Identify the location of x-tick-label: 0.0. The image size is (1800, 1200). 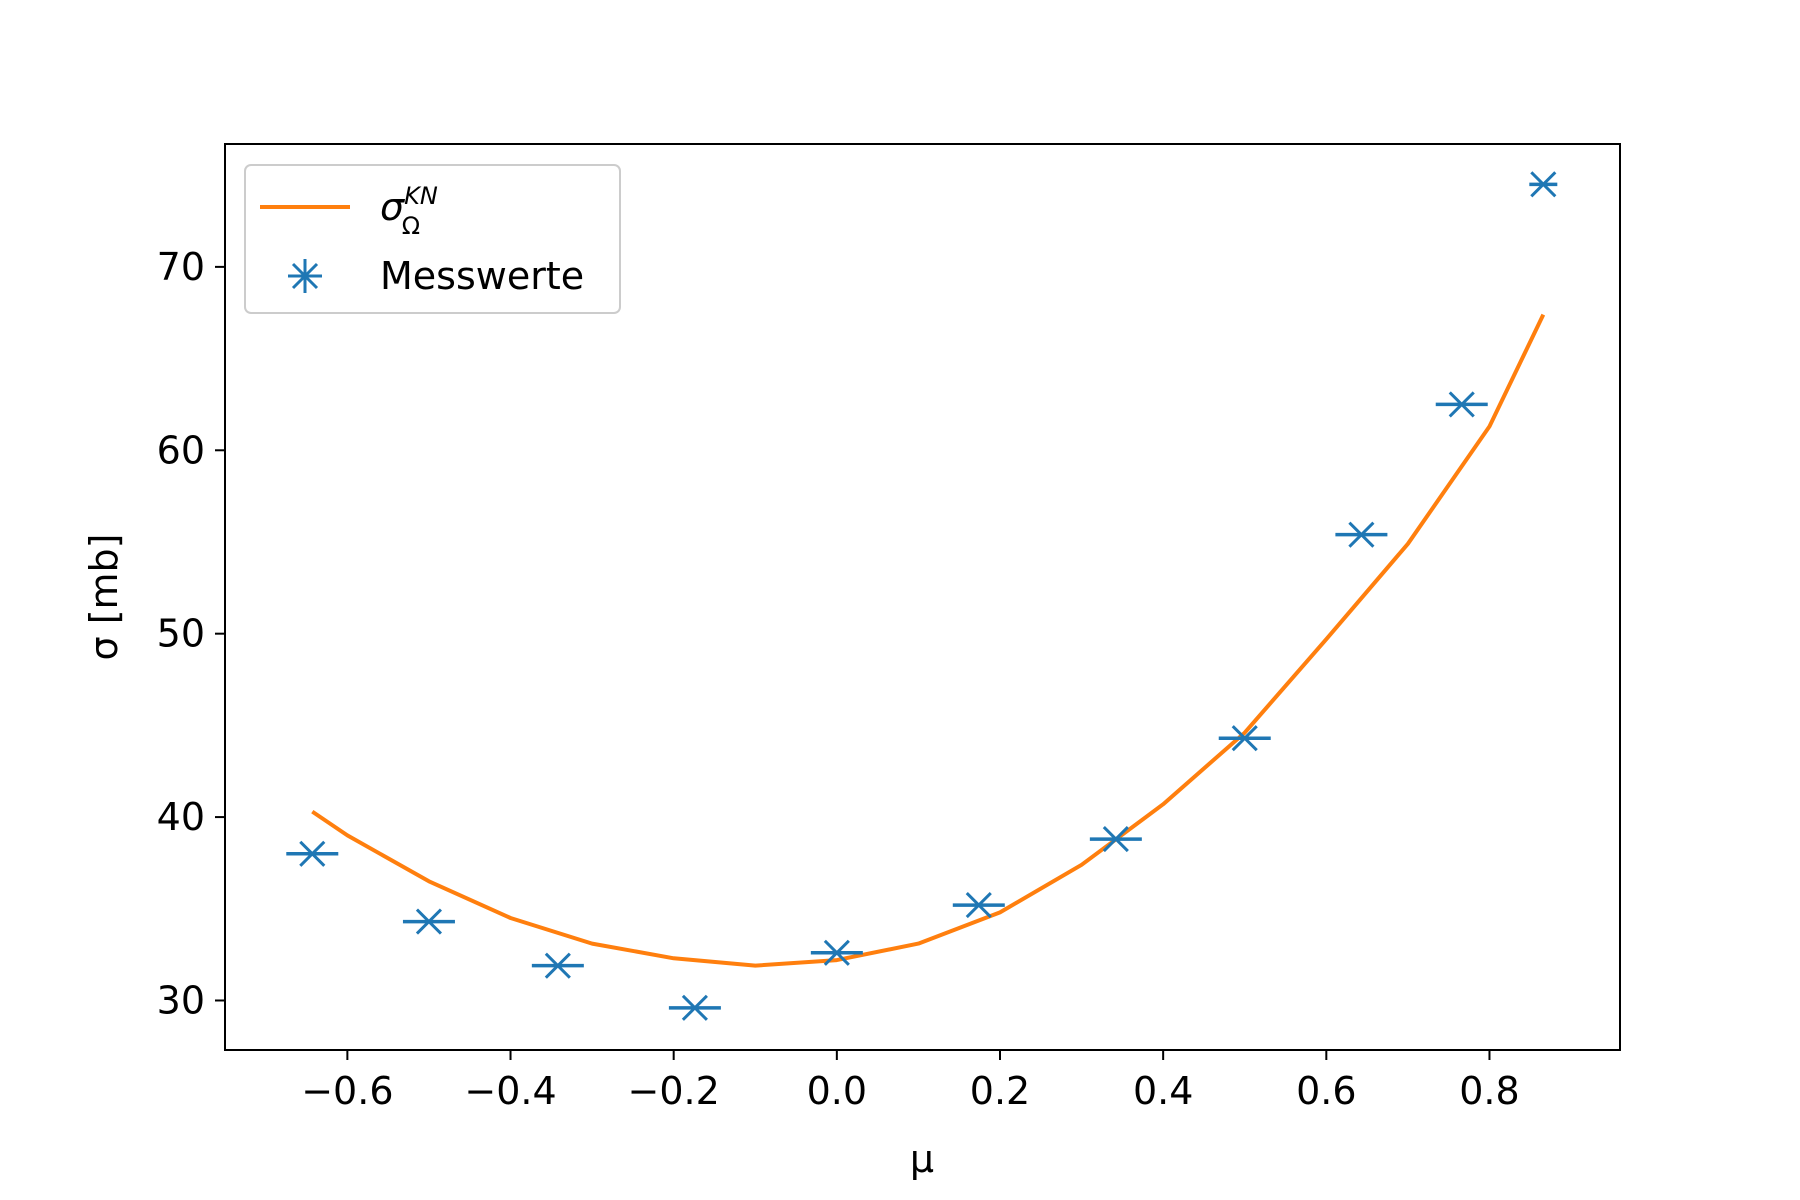
(837, 1091).